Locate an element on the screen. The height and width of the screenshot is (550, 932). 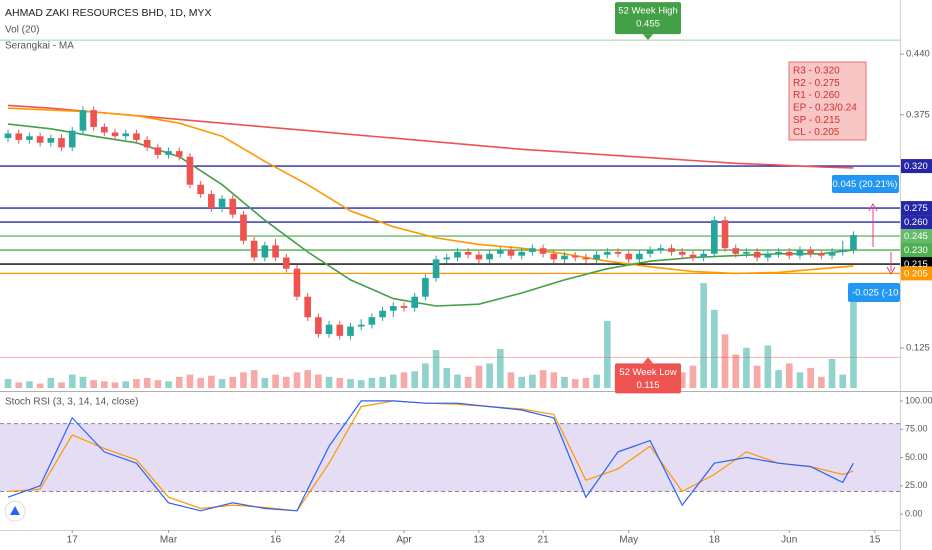
measure-box is located at coordinates (874, 292).